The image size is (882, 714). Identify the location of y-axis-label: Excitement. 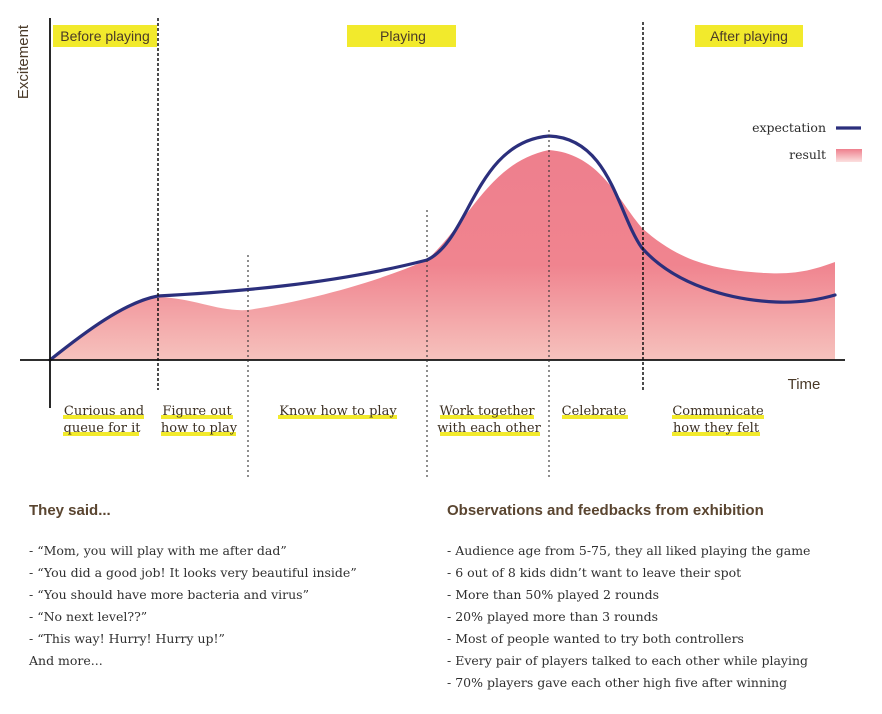
(23, 61).